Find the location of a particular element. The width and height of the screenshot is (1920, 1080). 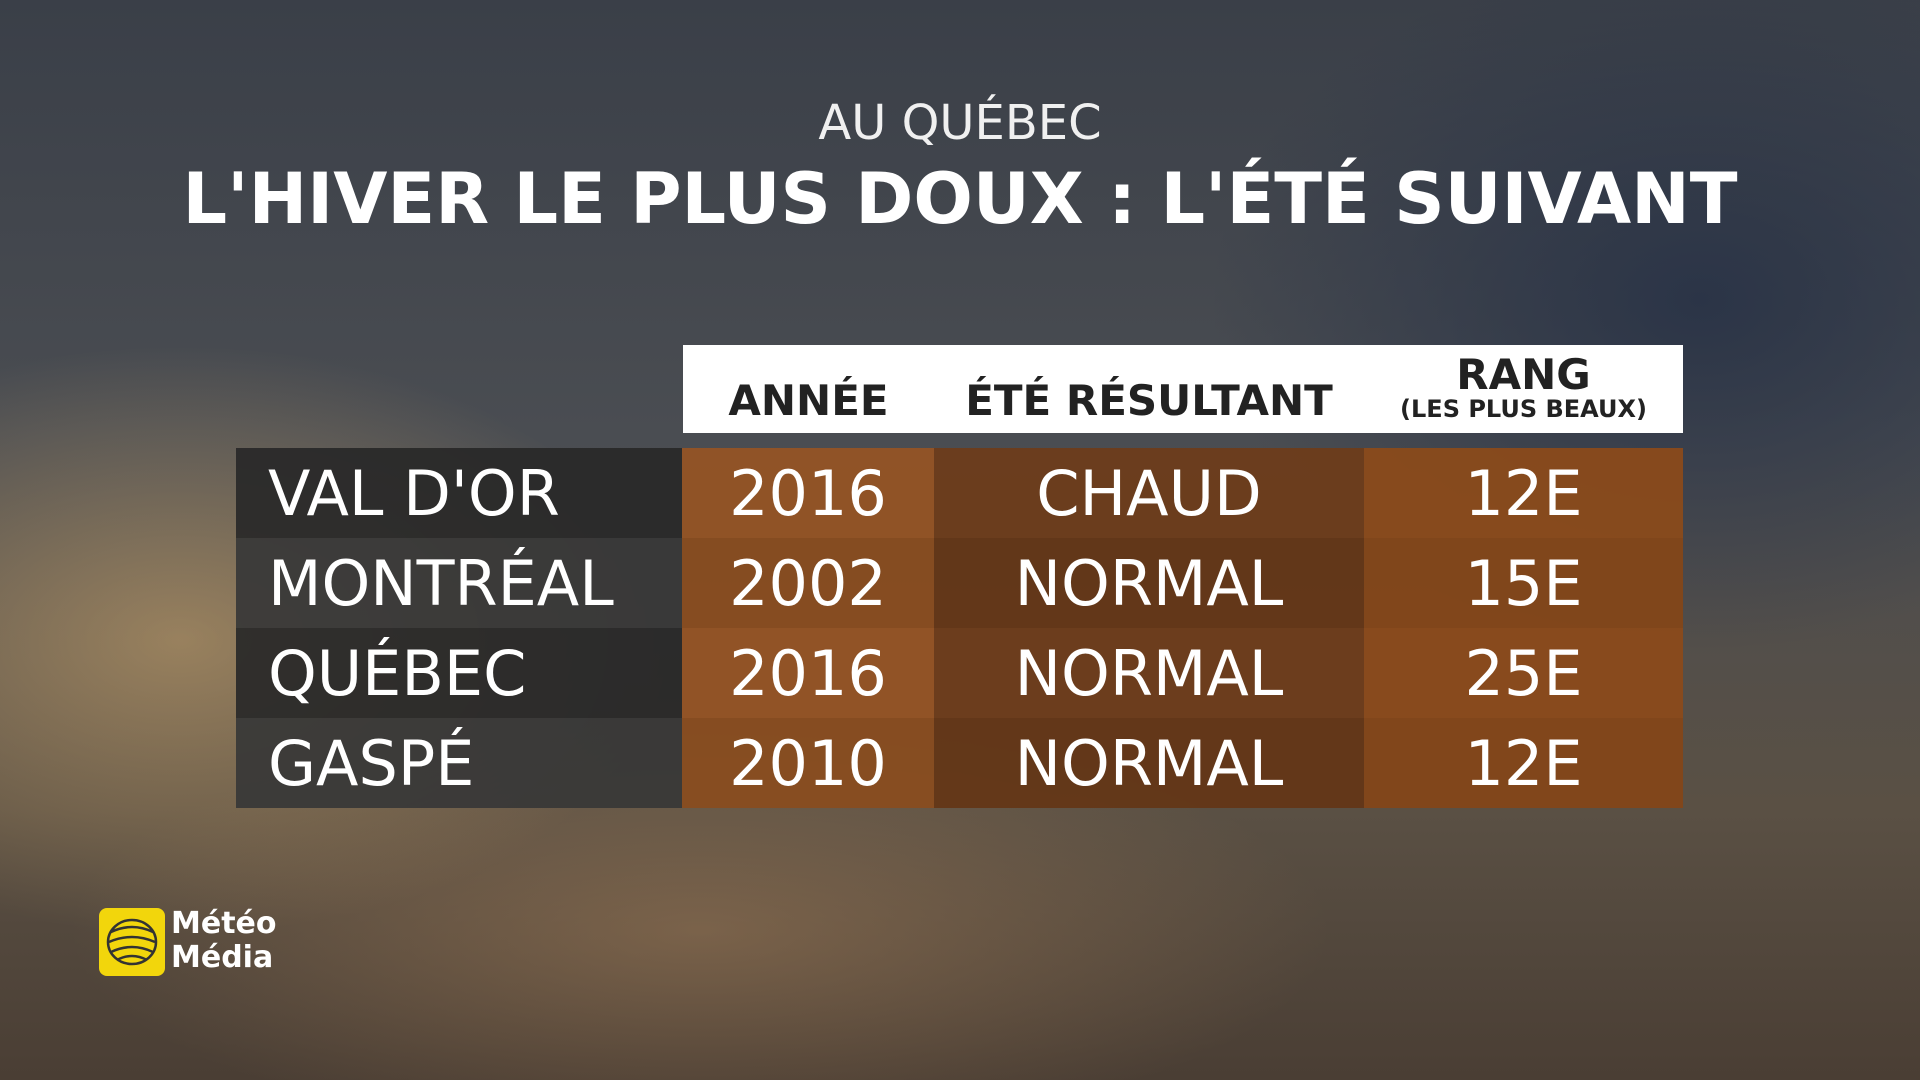

table-cell: 2002 is located at coordinates (808, 583).